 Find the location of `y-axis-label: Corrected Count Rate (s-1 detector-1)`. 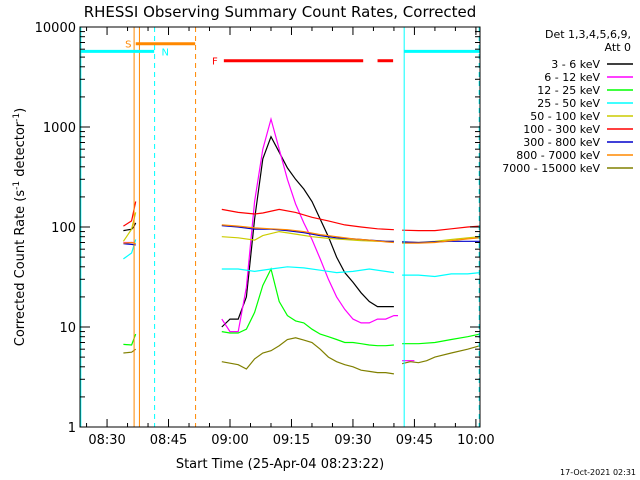

y-axis-label: Corrected Count Rate (s-1 detector-1) is located at coordinates (20, 227).